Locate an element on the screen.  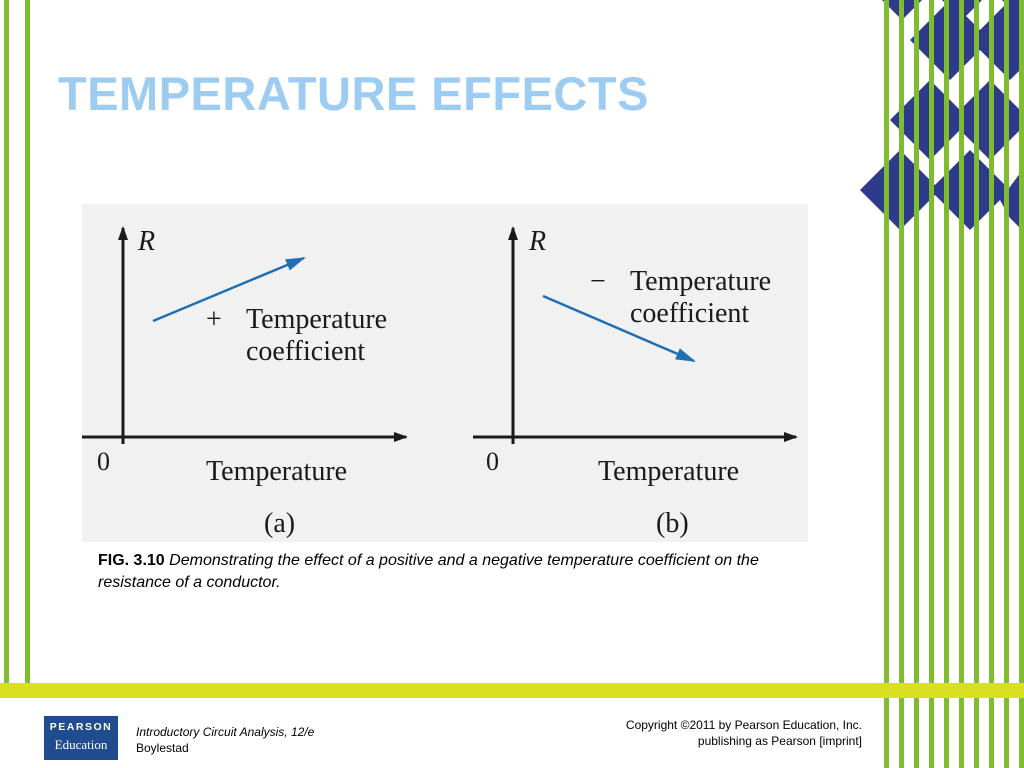
caption-label: FIG. 3.10 is located at coordinates (131, 560).